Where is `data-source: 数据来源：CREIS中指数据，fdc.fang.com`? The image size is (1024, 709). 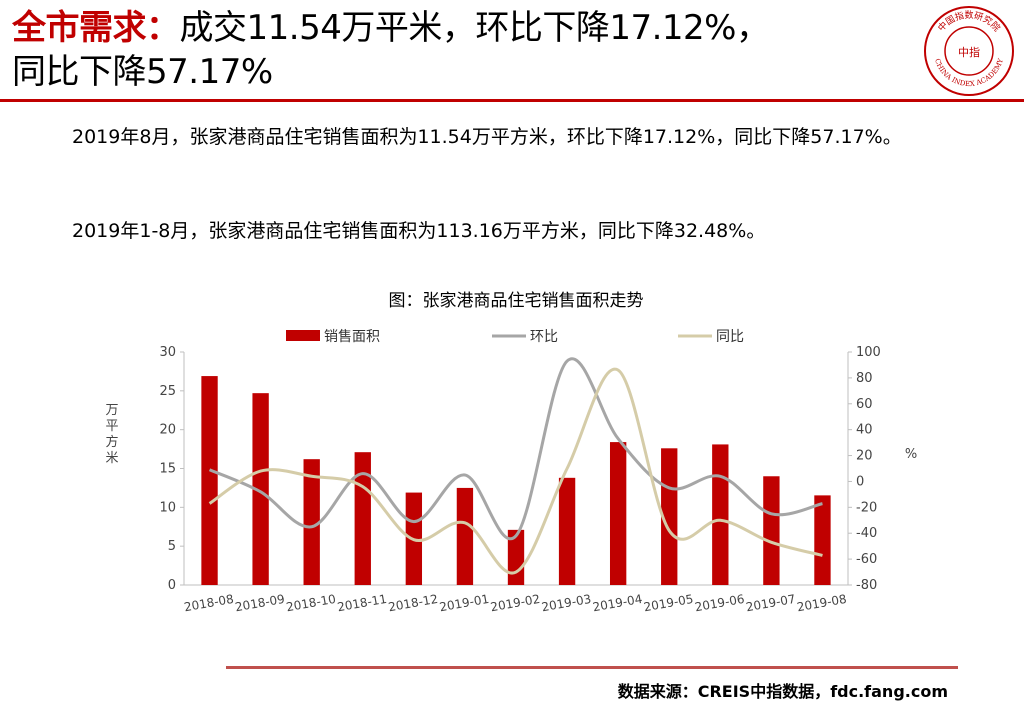 data-source: 数据来源：CREIS中指数据，fdc.fang.com is located at coordinates (782, 691).